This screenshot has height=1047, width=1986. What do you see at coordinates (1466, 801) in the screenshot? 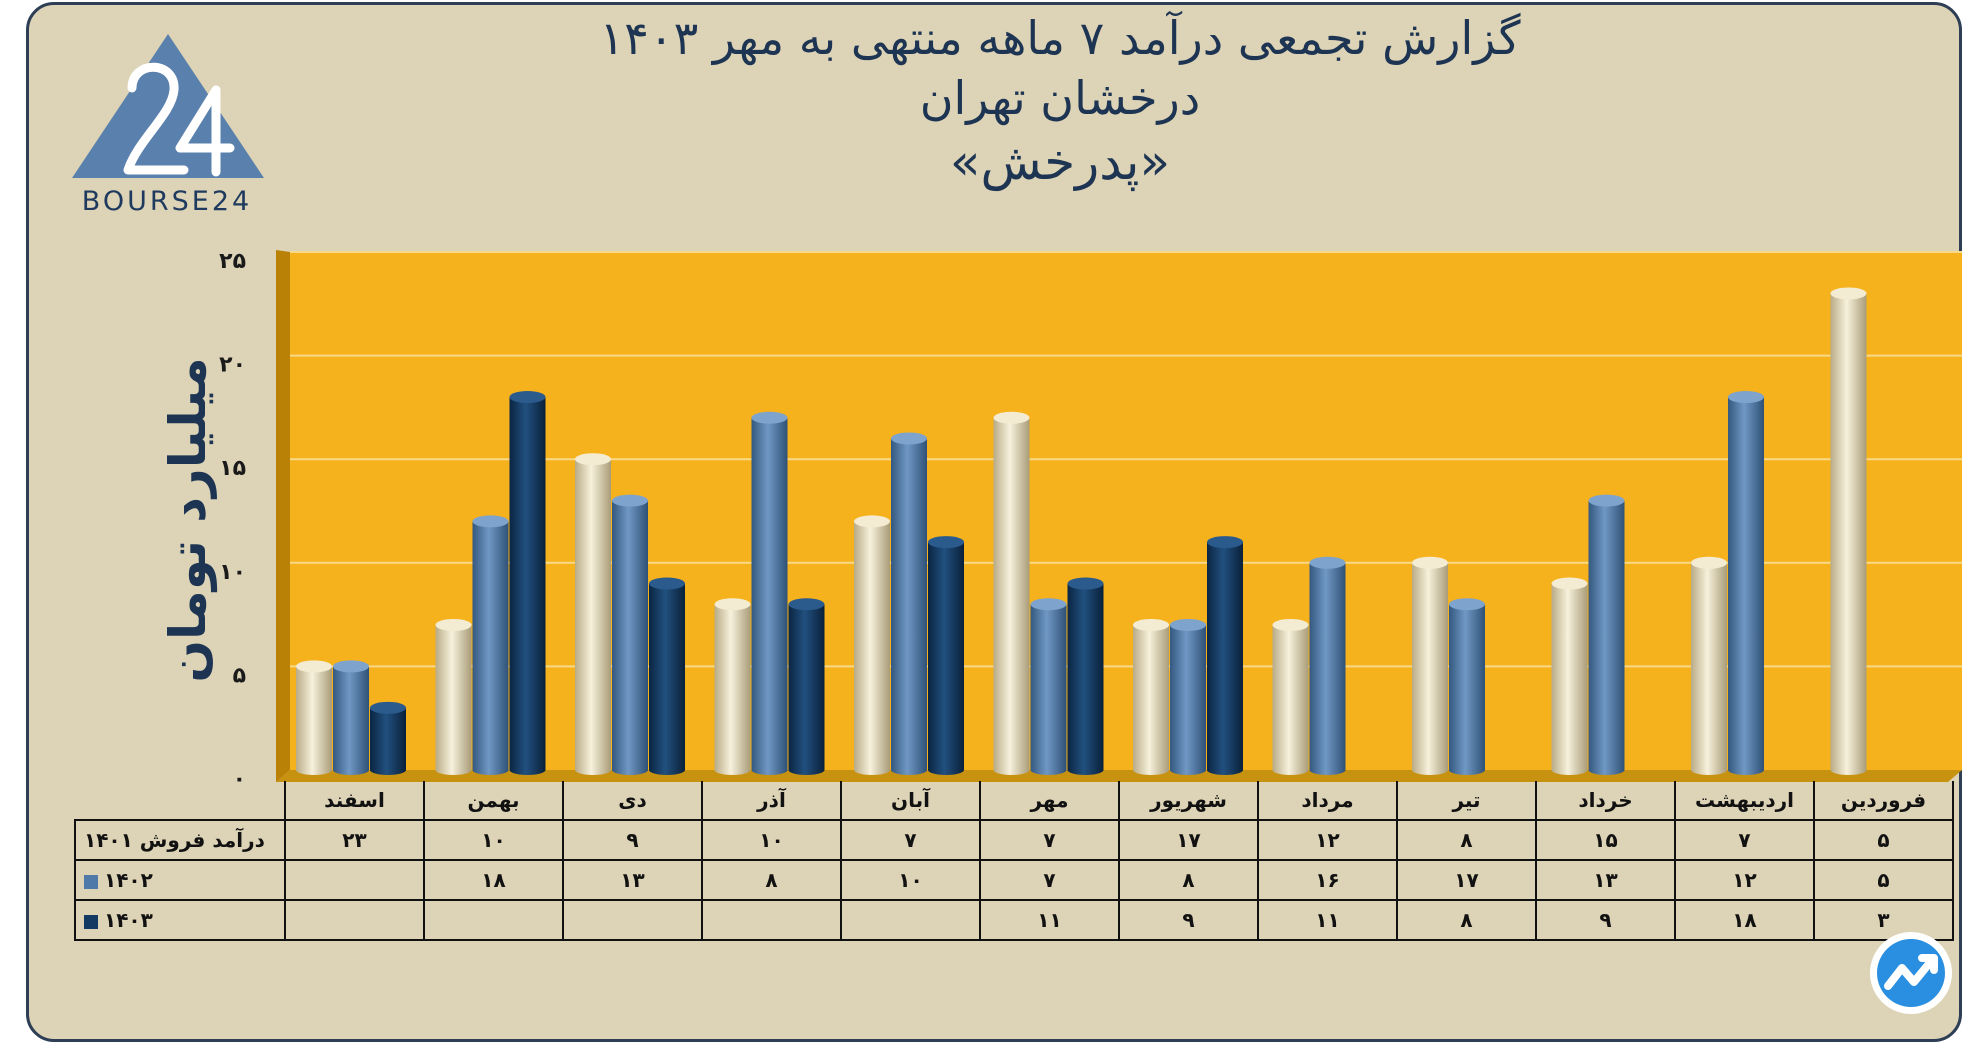
I see `month-label: تیر` at bounding box center [1466, 801].